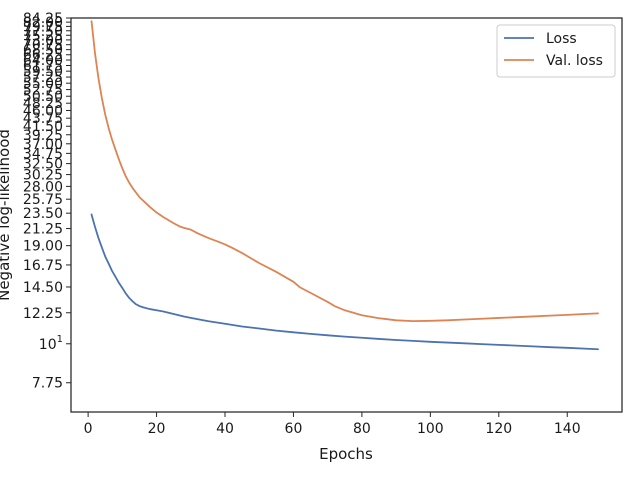  I want to click on y-tick-label: 79.75, so click(43, 27).